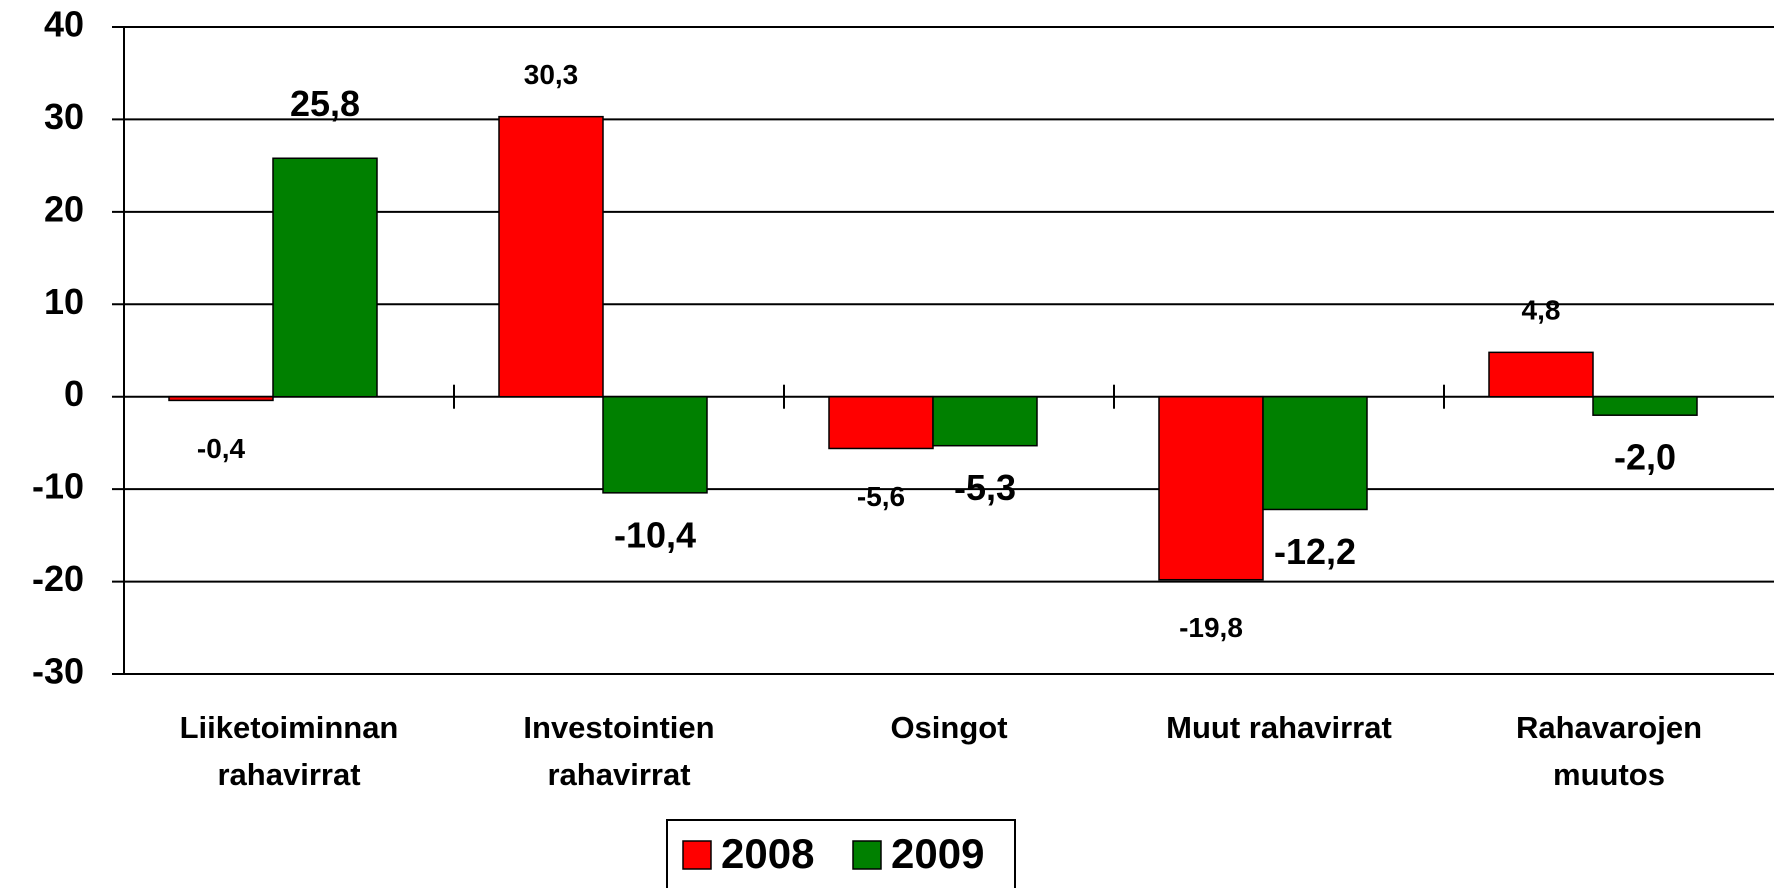  I want to click on legend-label: 2009, so click(937, 853).